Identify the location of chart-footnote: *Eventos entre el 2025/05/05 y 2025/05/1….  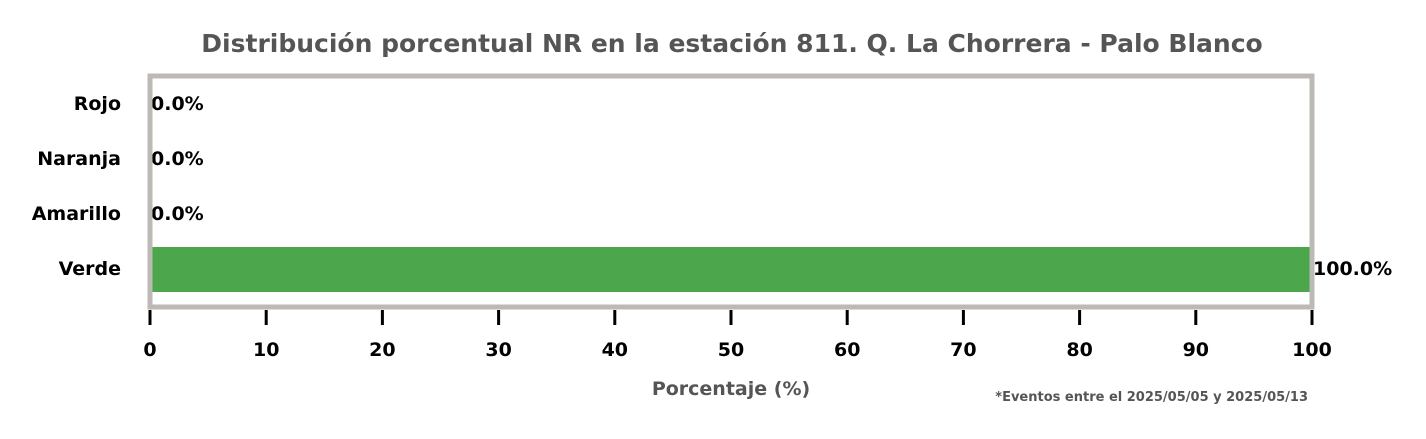
(1151, 397).